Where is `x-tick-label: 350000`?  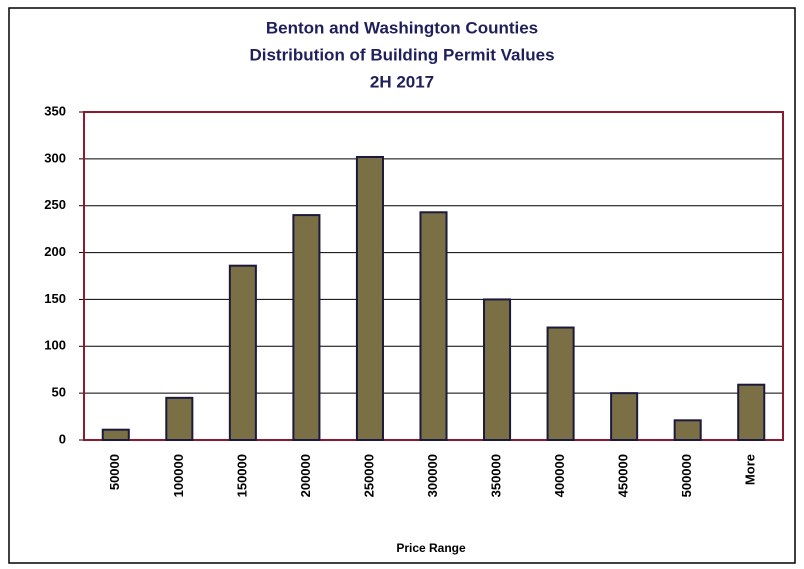
x-tick-label: 350000 is located at coordinates (495, 475).